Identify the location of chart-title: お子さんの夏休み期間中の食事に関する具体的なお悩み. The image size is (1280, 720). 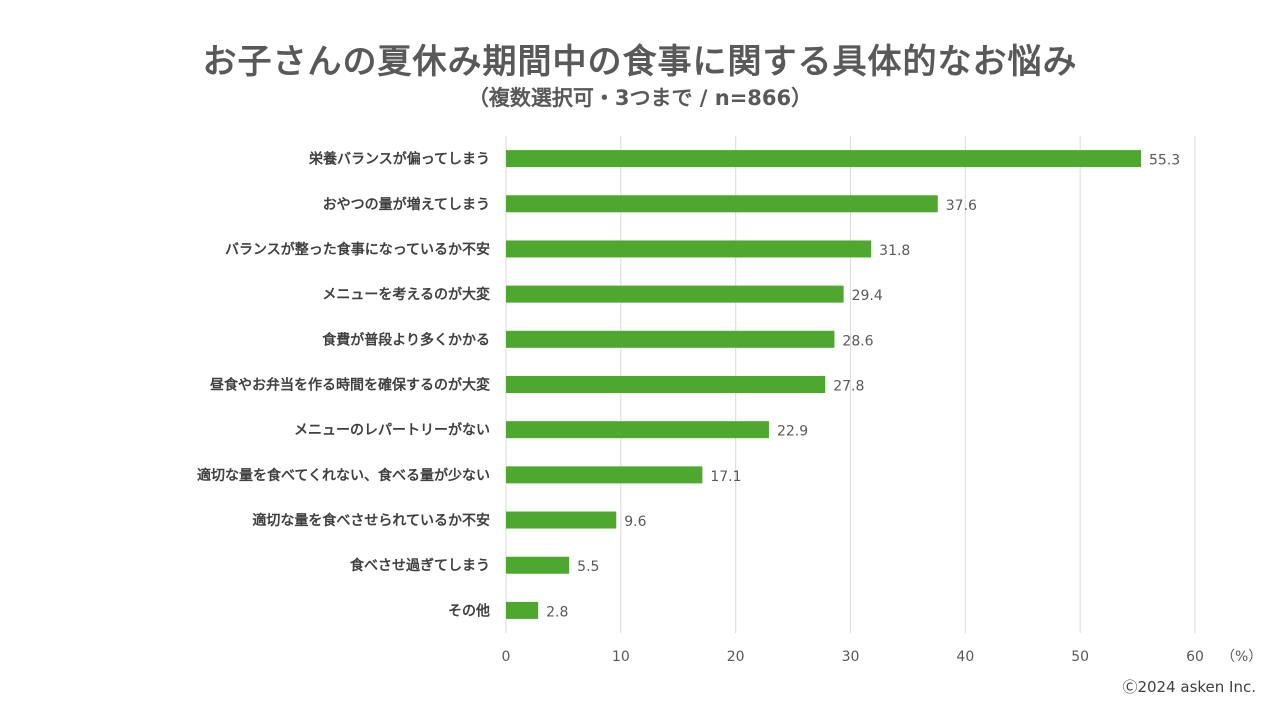
(640, 62).